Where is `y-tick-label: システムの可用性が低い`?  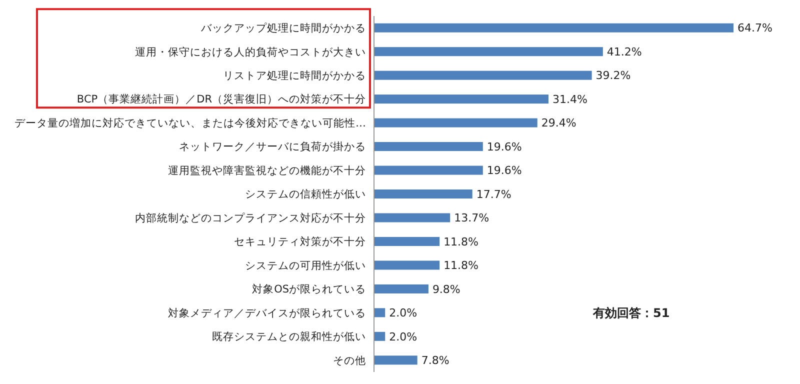
y-tick-label: システムの可用性が低い is located at coordinates (305, 266).